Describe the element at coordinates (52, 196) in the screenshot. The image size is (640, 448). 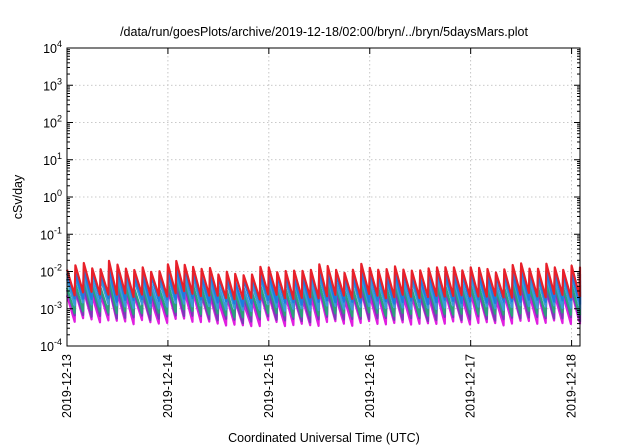
I see `y-tick-label: 10⁰` at that location.